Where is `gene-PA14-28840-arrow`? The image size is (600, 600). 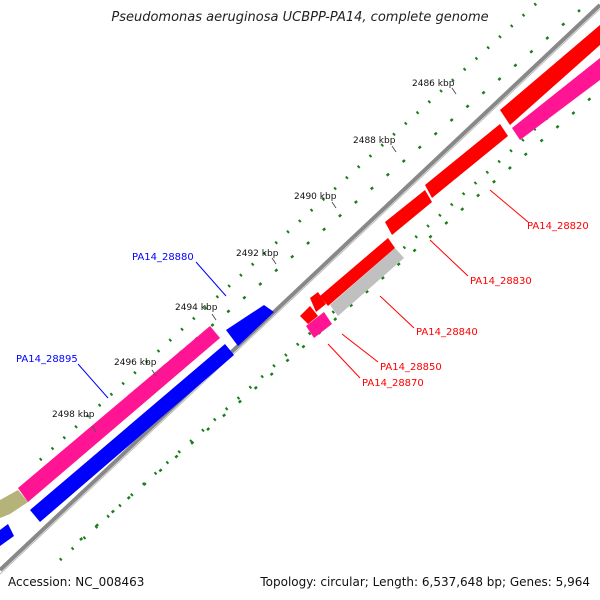 gene-PA14-28840-arrow is located at coordinates (367, 282).